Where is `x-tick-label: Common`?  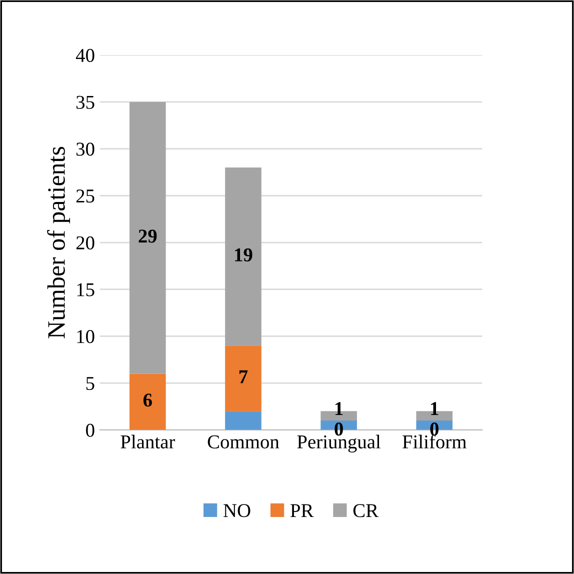
x-tick-label: Common is located at coordinates (244, 441).